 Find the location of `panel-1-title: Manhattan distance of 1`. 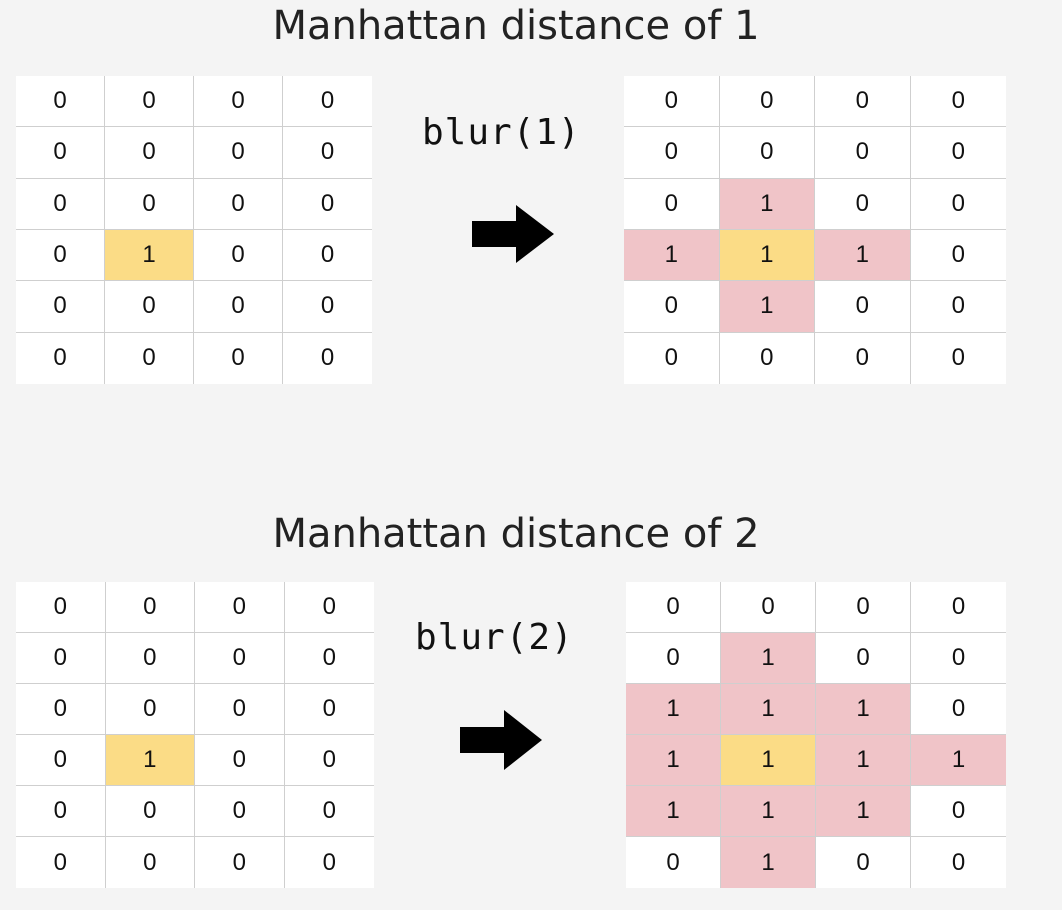

panel-1-title: Manhattan distance of 1 is located at coordinates (516, 26).